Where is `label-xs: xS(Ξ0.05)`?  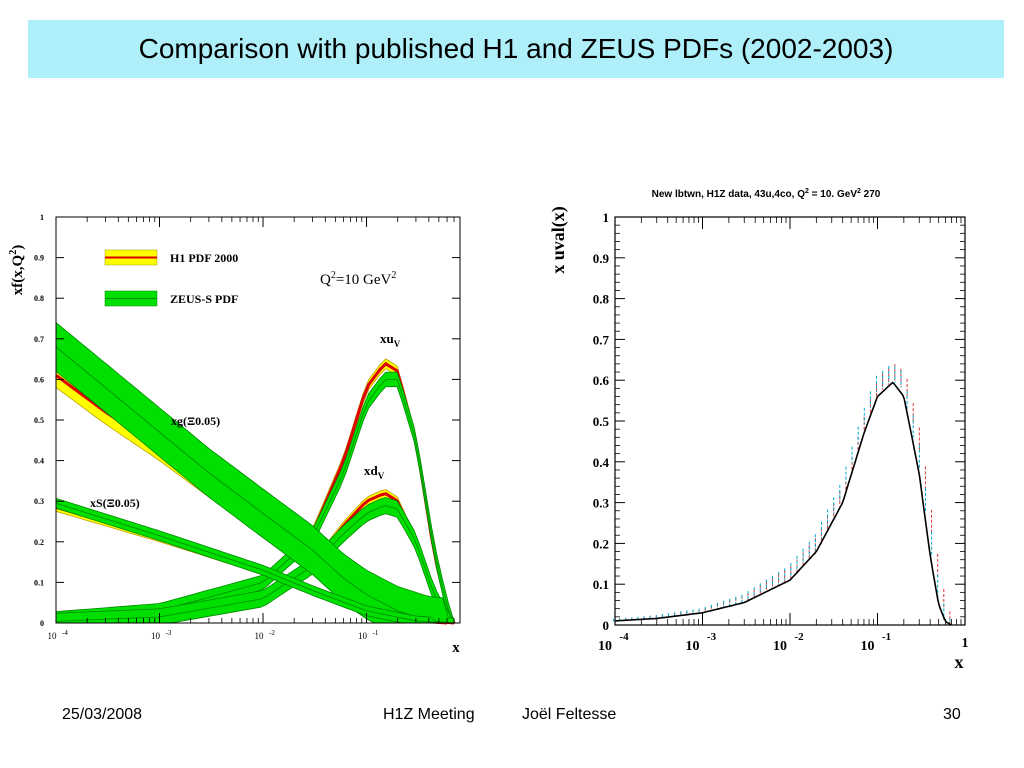
label-xs: xS(Ξ0.05) is located at coordinates (115, 503).